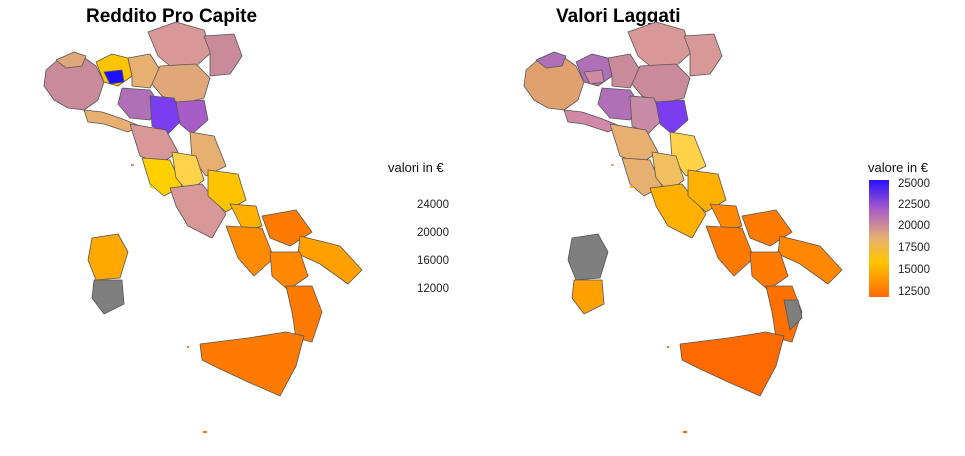  What do you see at coordinates (433, 205) in the screenshot?
I see `left-legend-tick: 24000` at bounding box center [433, 205].